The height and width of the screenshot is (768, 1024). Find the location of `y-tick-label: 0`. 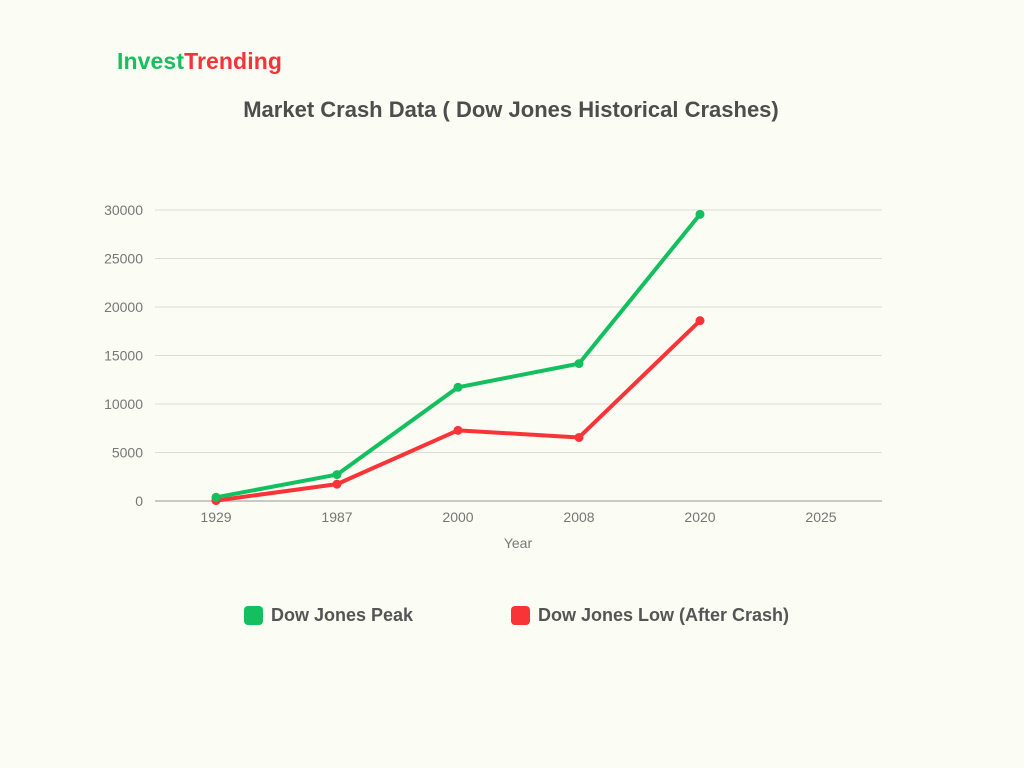

y-tick-label: 0 is located at coordinates (139, 501).